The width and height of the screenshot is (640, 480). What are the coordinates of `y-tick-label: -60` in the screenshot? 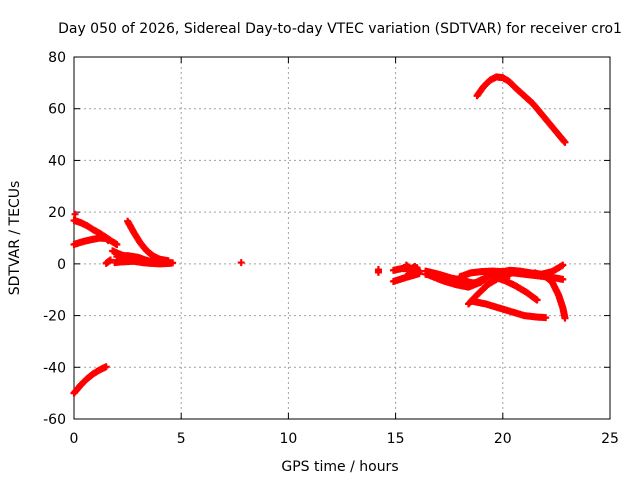 It's located at (54, 420).